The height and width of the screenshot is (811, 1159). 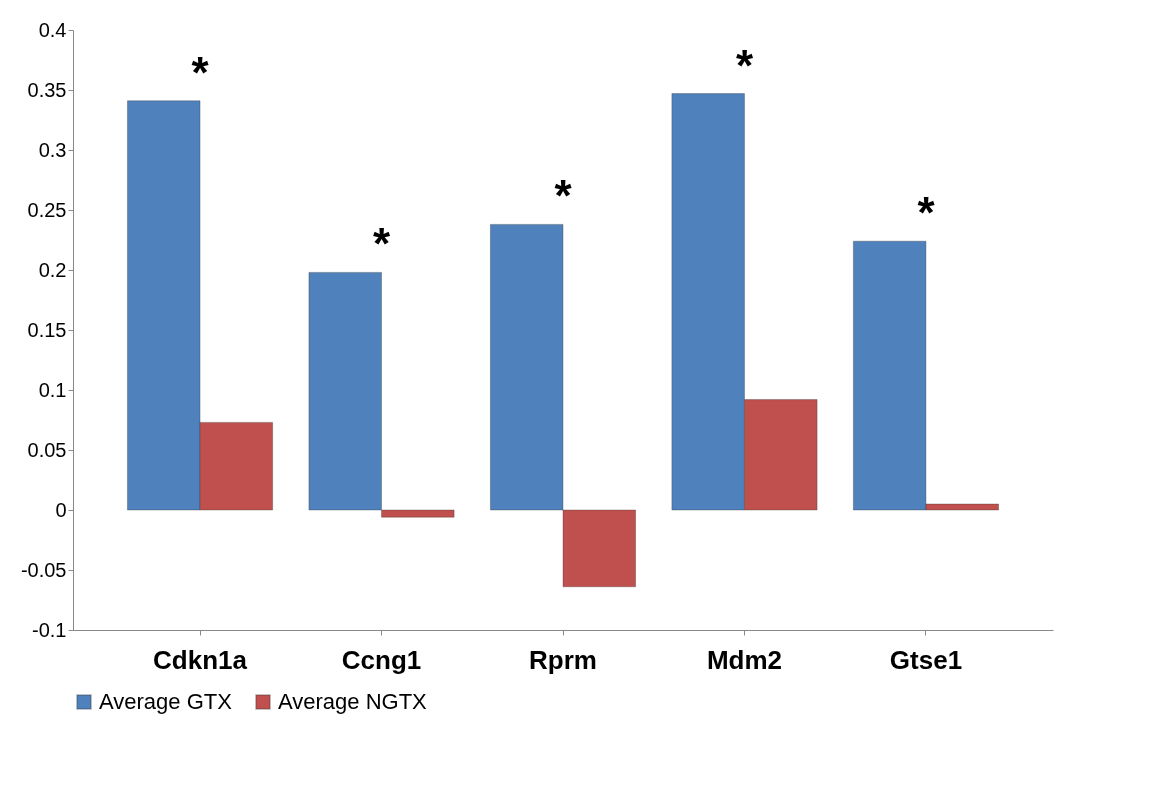 I want to click on x-tick-label: Cdkn1a, so click(x=200, y=659).